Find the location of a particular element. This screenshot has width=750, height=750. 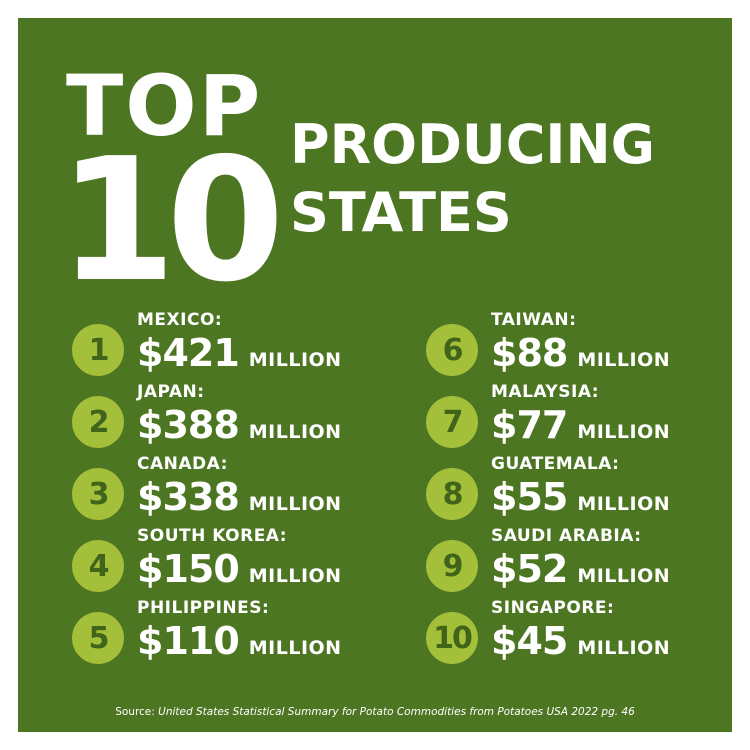

rank-badge: 4 is located at coordinates (98, 566).